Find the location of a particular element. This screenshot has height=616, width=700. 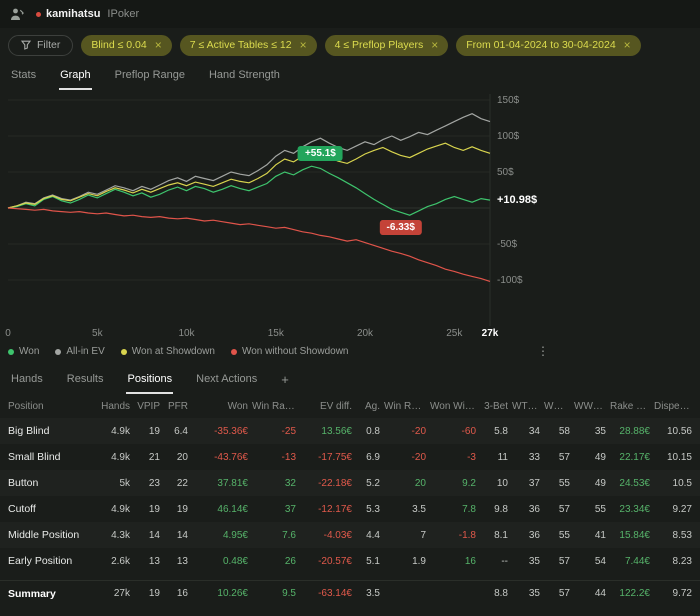

column-header-vpip: VPIP is located at coordinates (148, 406).